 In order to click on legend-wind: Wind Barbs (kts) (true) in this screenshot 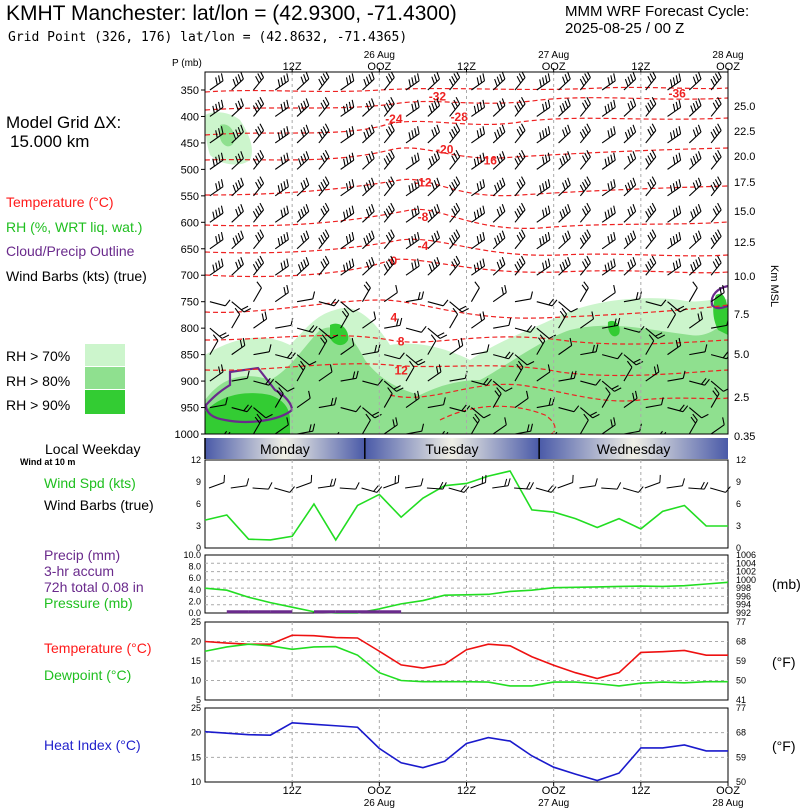, I will do `click(76, 276)`.